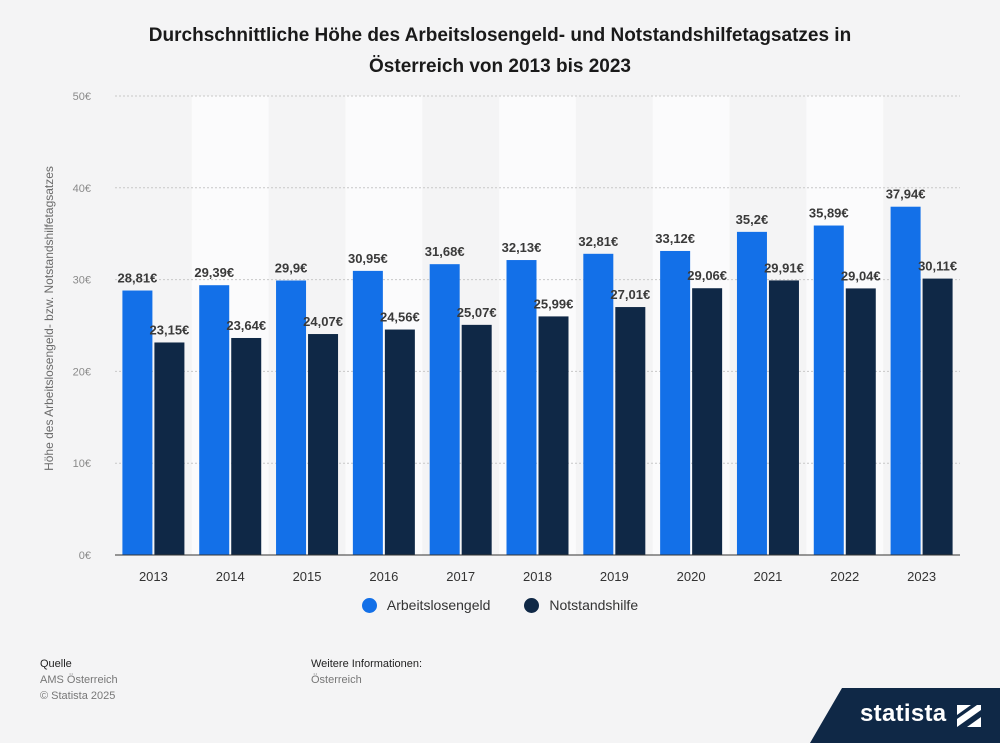 The height and width of the screenshot is (743, 1000). What do you see at coordinates (138, 278) in the screenshot?
I see `data-label: 28,81€` at bounding box center [138, 278].